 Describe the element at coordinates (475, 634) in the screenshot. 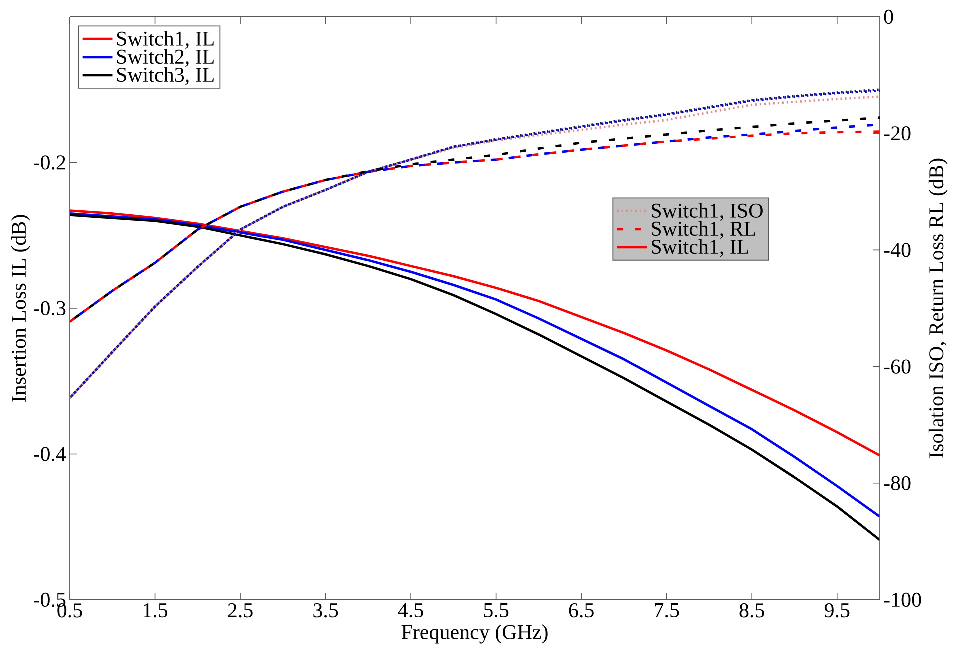

I see `x-axis-title: Frequency (GHz)` at that location.